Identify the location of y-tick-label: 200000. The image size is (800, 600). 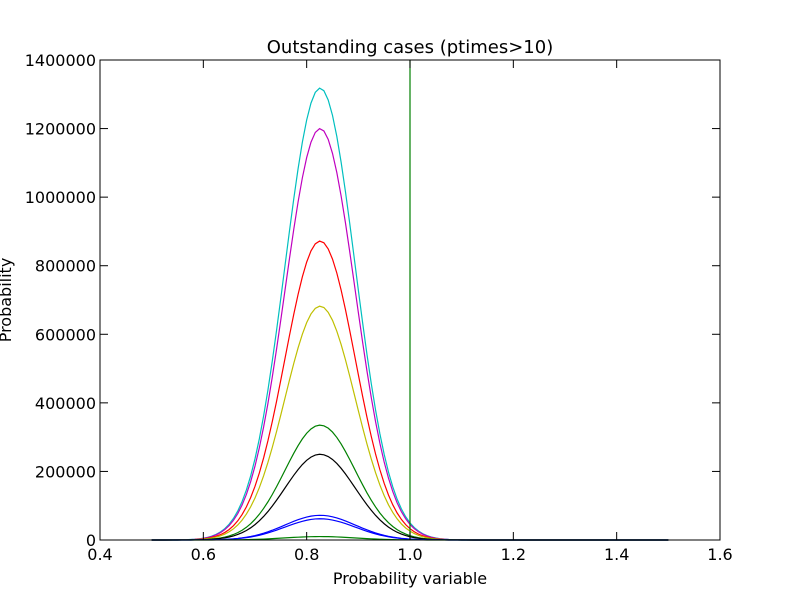
(65, 471).